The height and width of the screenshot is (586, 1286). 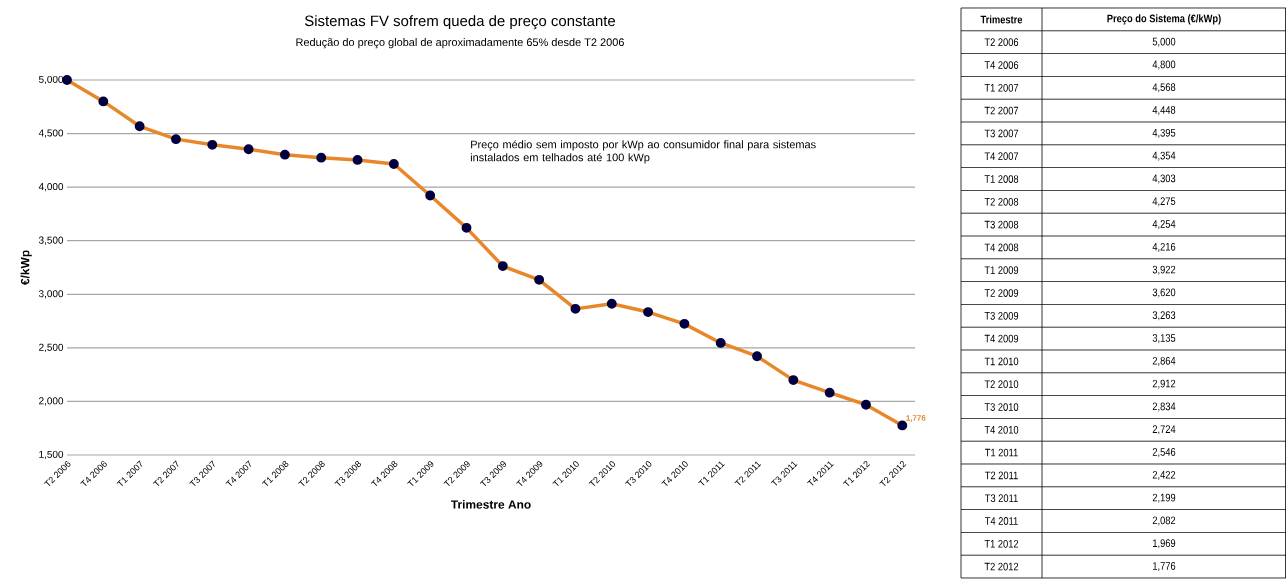 What do you see at coordinates (1164, 567) in the screenshot?
I see `data-label: 1,776` at bounding box center [1164, 567].